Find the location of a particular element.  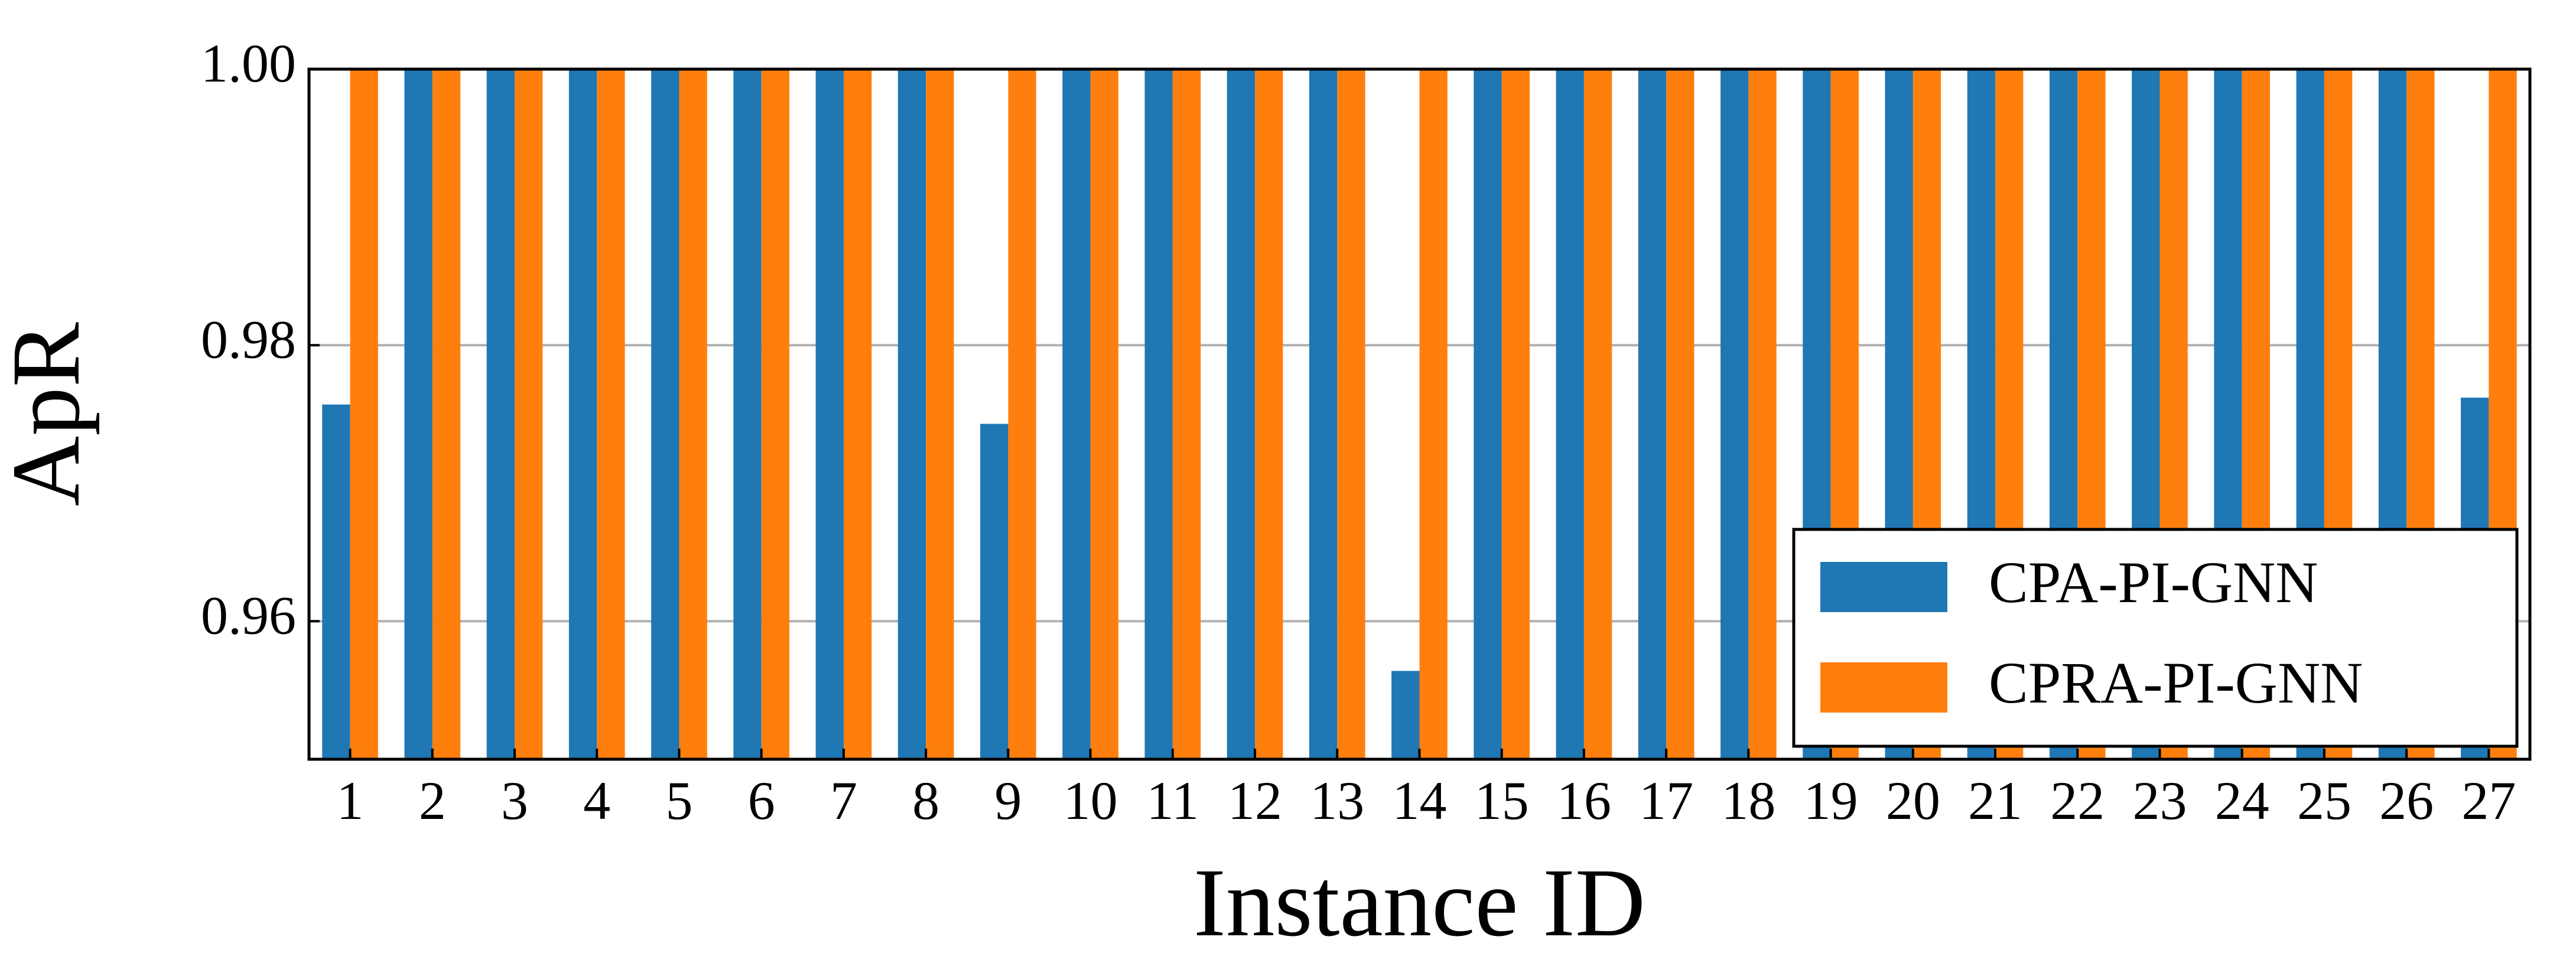

x-tick-label: 1 is located at coordinates (350, 800).